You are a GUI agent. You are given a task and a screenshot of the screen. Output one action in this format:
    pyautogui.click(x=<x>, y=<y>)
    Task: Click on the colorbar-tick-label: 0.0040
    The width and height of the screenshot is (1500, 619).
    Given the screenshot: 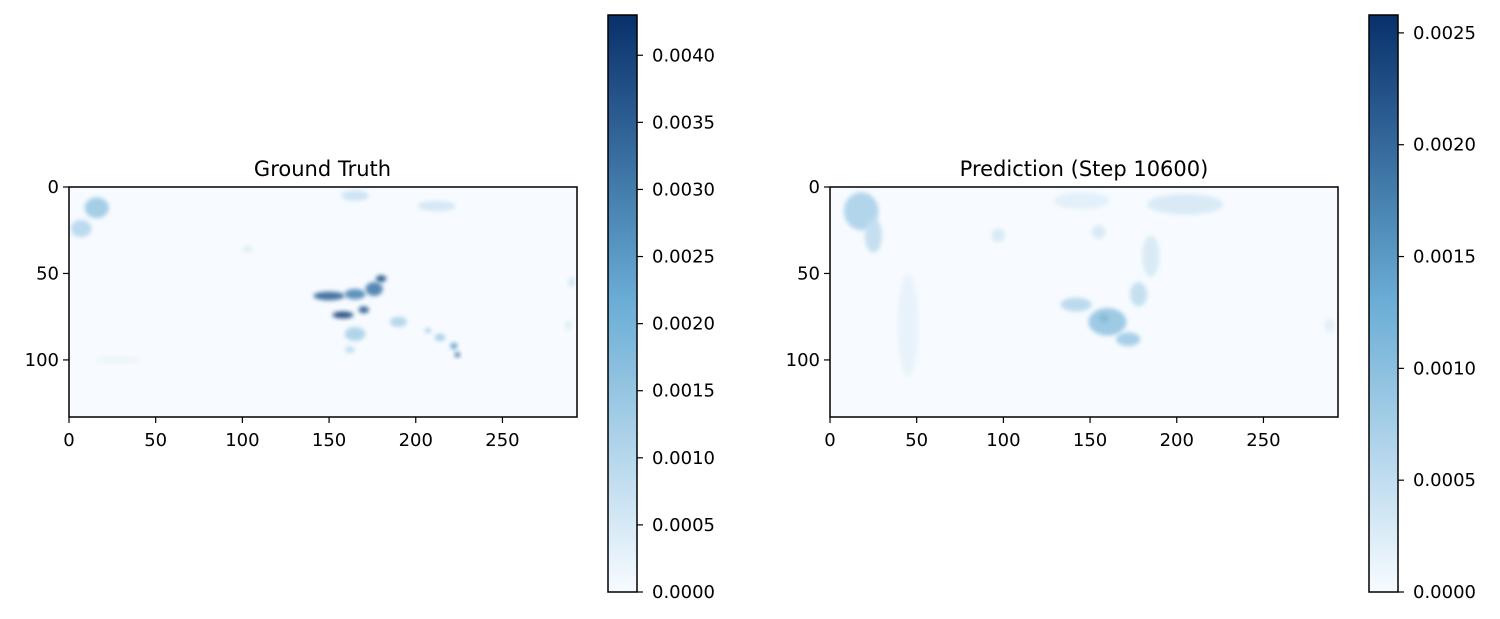 What is the action you would take?
    pyautogui.click(x=683, y=55)
    